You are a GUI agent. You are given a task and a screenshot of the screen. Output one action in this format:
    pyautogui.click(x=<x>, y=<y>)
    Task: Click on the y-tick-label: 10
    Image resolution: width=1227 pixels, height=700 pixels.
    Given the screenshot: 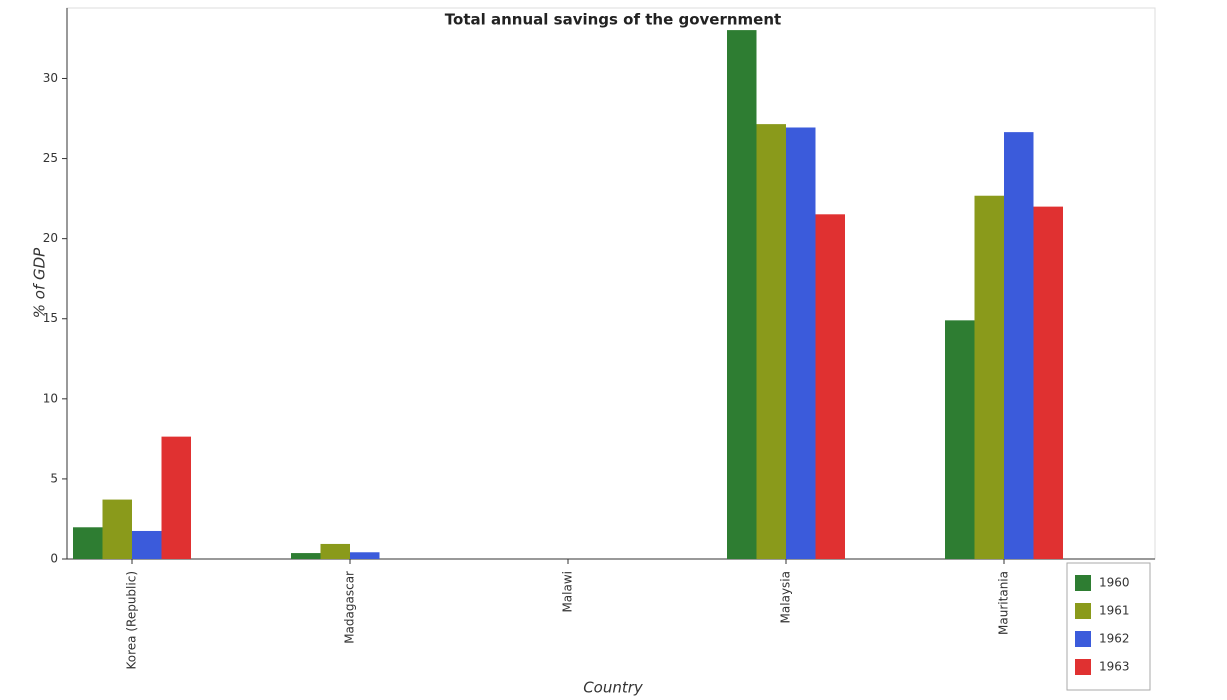 What is the action you would take?
    pyautogui.click(x=50, y=398)
    